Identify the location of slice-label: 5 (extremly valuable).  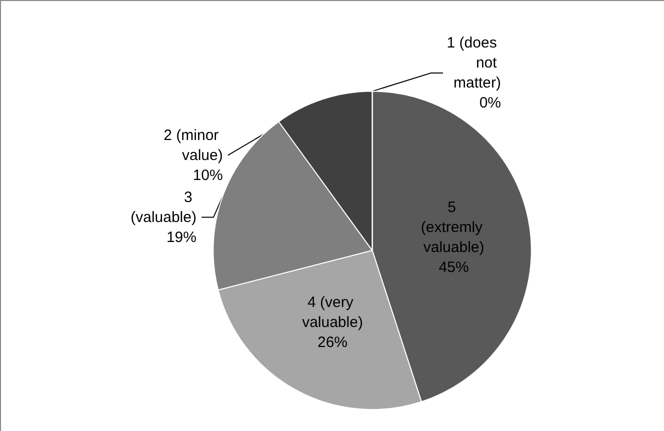
(453, 227).